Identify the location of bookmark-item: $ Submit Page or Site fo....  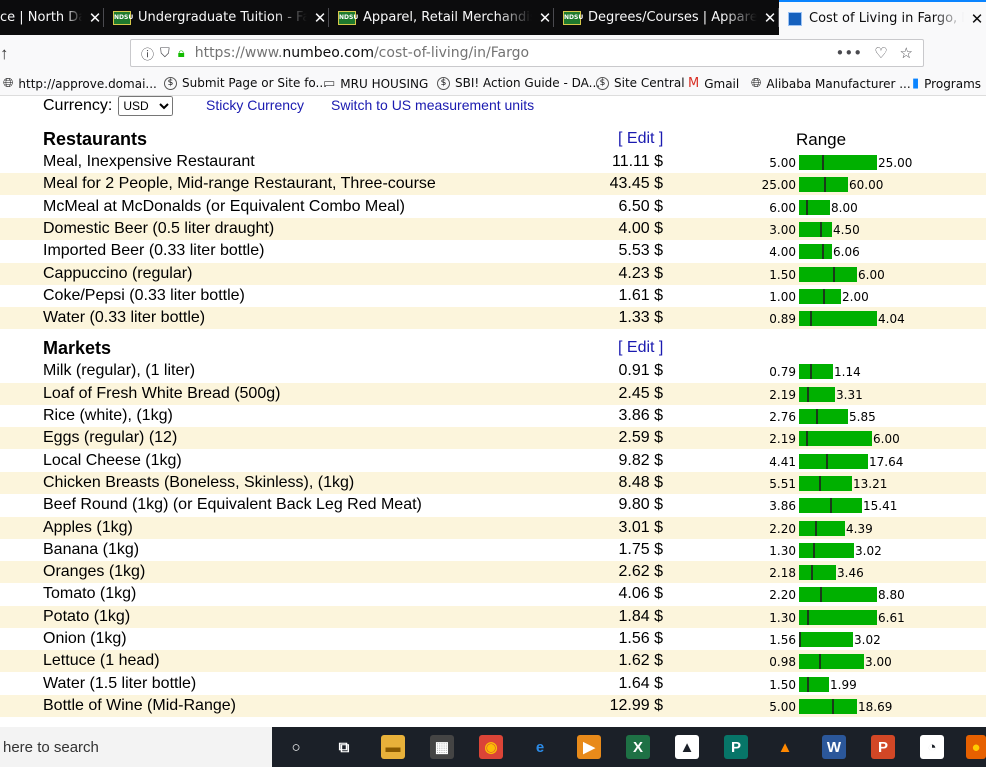
(245, 83).